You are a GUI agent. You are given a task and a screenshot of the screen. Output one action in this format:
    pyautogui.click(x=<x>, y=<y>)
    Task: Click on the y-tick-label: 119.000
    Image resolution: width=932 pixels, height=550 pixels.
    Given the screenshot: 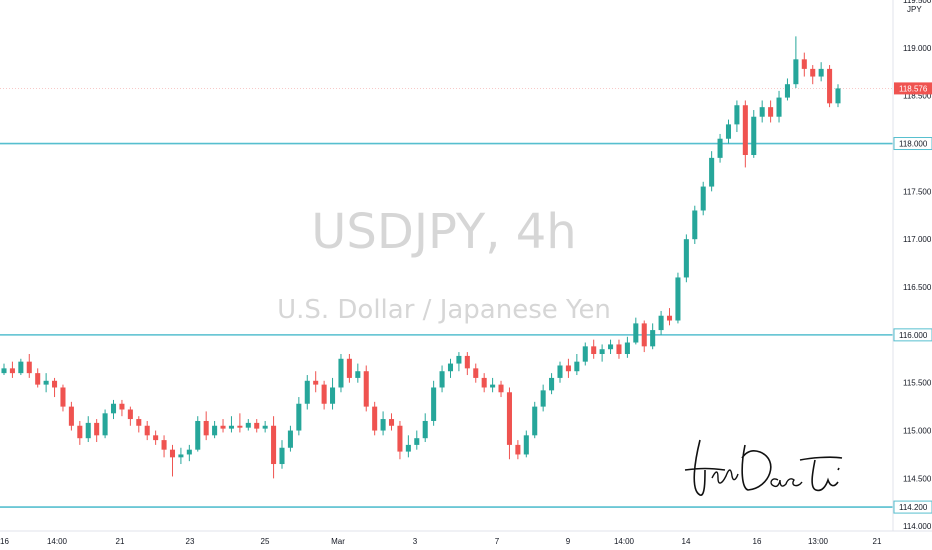 What is the action you would take?
    pyautogui.click(x=917, y=48)
    